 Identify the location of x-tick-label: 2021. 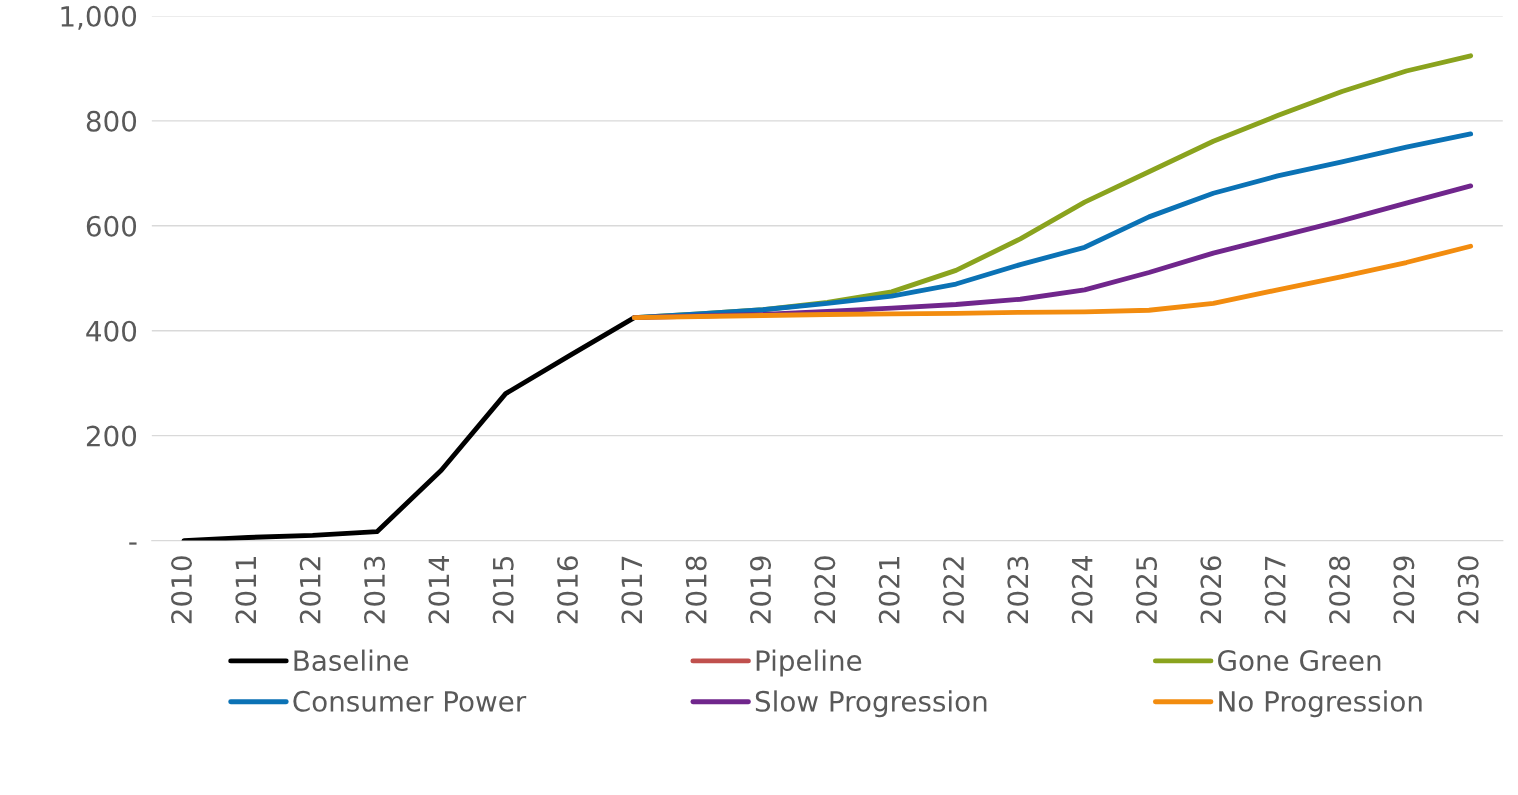
(889, 590).